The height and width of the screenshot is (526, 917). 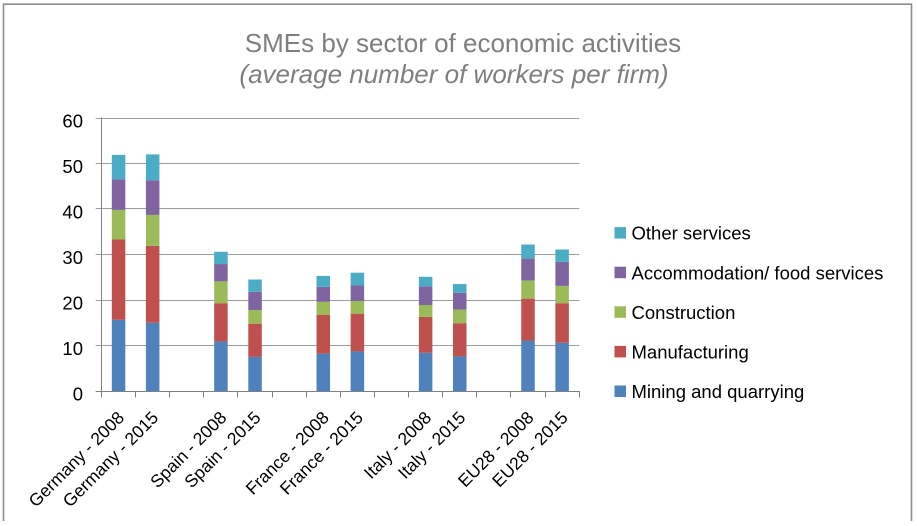 I want to click on svg-text: Accommodation/ food services, so click(x=758, y=272).